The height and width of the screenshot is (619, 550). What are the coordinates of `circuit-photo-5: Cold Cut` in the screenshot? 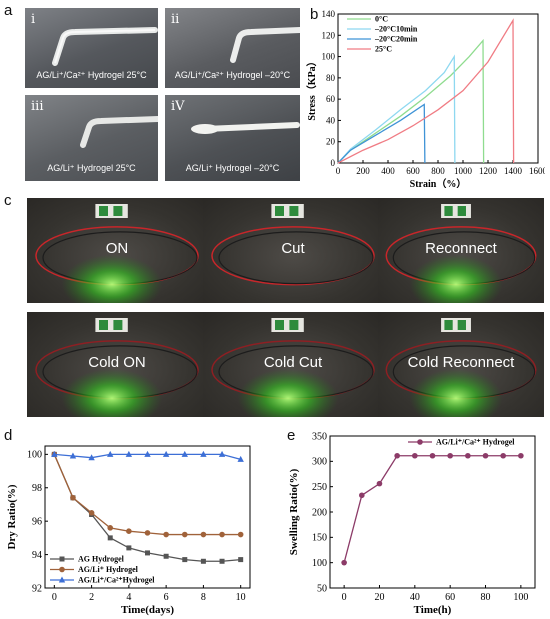 It's located at (293, 364).